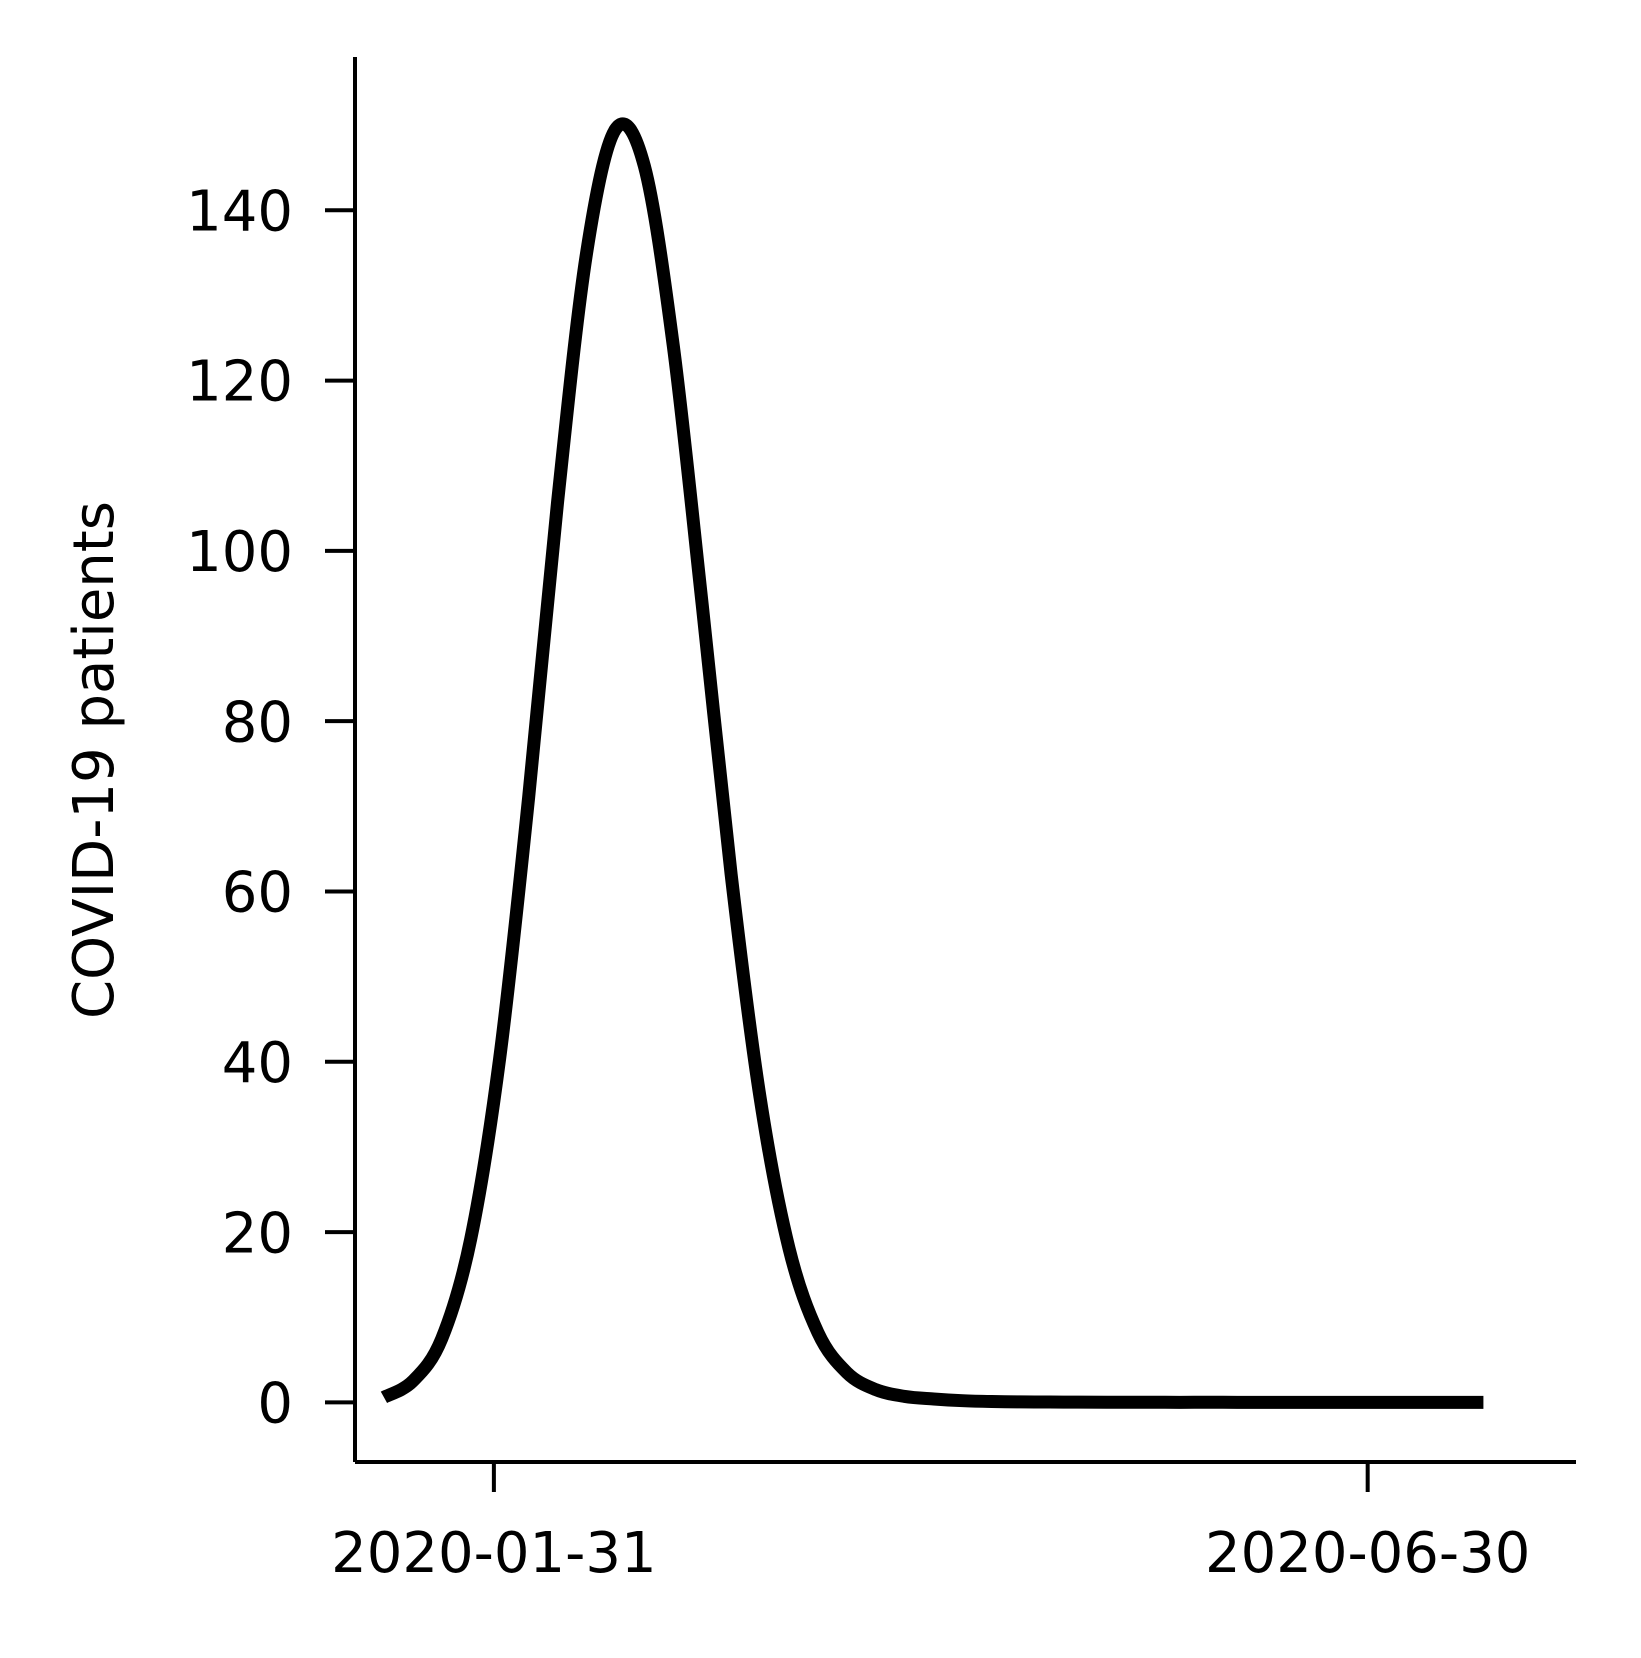 This screenshot has width=1641, height=1658. What do you see at coordinates (94, 760) in the screenshot?
I see `y-axis-label: COVID-19 patients` at bounding box center [94, 760].